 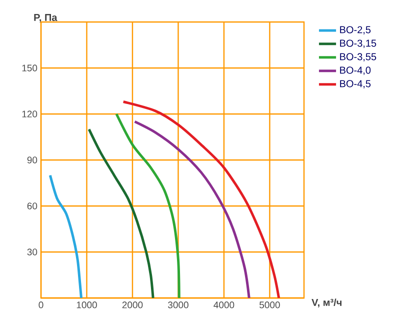 I want to click on y-axis-title: P, Па, so click(x=46, y=18).